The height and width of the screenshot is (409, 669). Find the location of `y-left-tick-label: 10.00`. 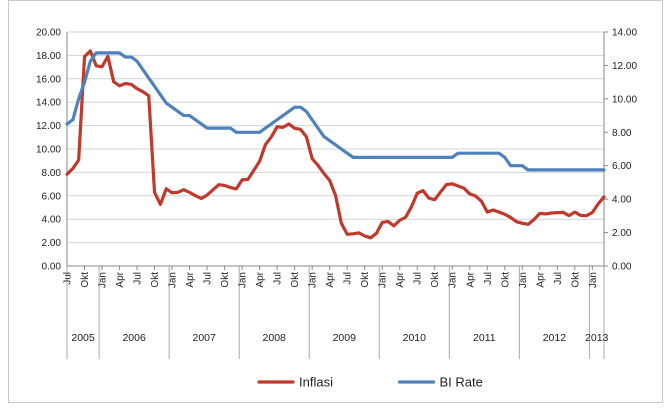

y-left-tick-label: 10.00 is located at coordinates (48, 150).